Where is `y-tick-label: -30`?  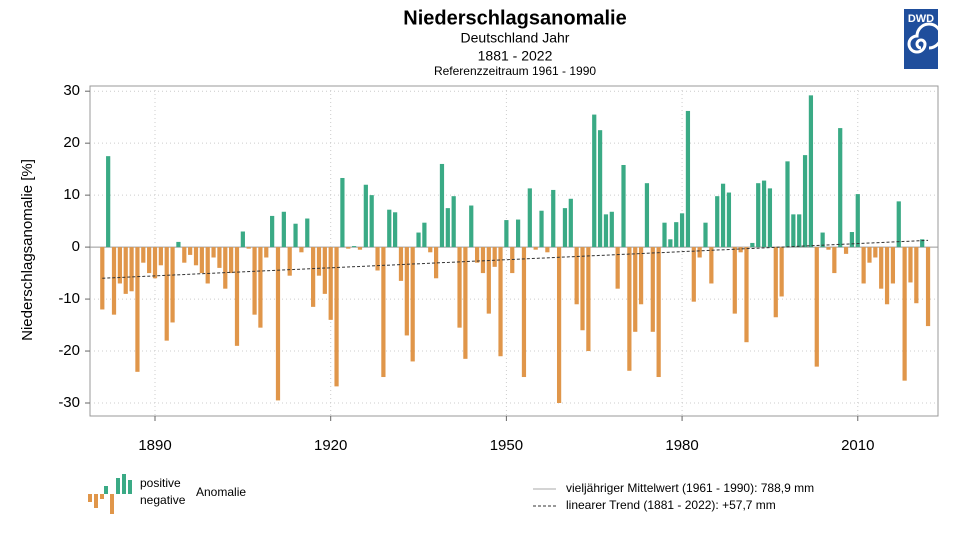
y-tick-label: -30 is located at coordinates (69, 402).